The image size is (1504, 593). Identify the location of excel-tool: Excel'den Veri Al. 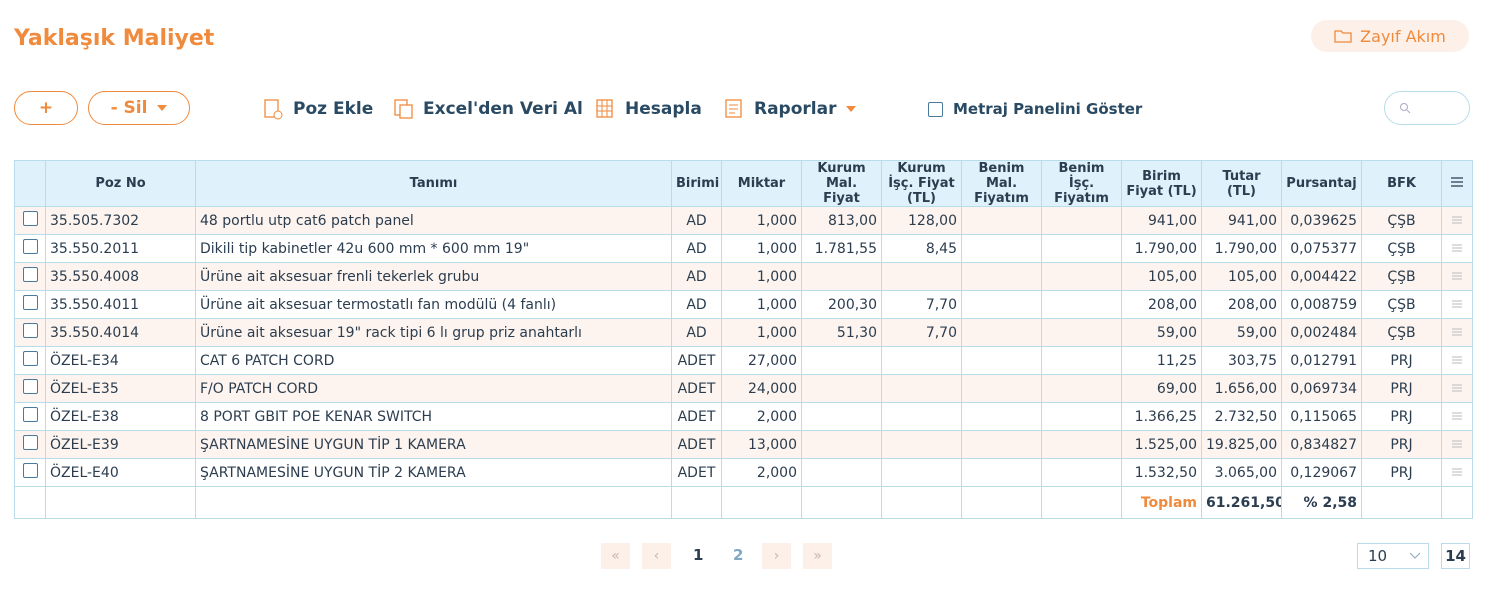
(488, 109).